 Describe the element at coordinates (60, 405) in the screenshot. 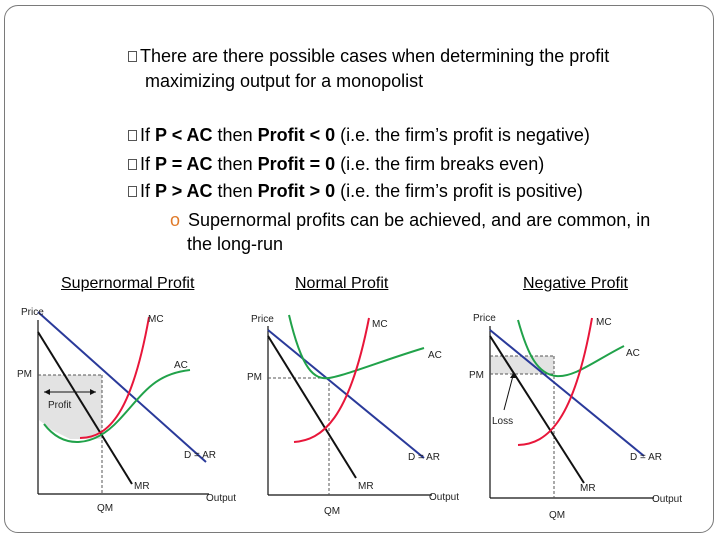

I see `profit-label: Profit` at that location.